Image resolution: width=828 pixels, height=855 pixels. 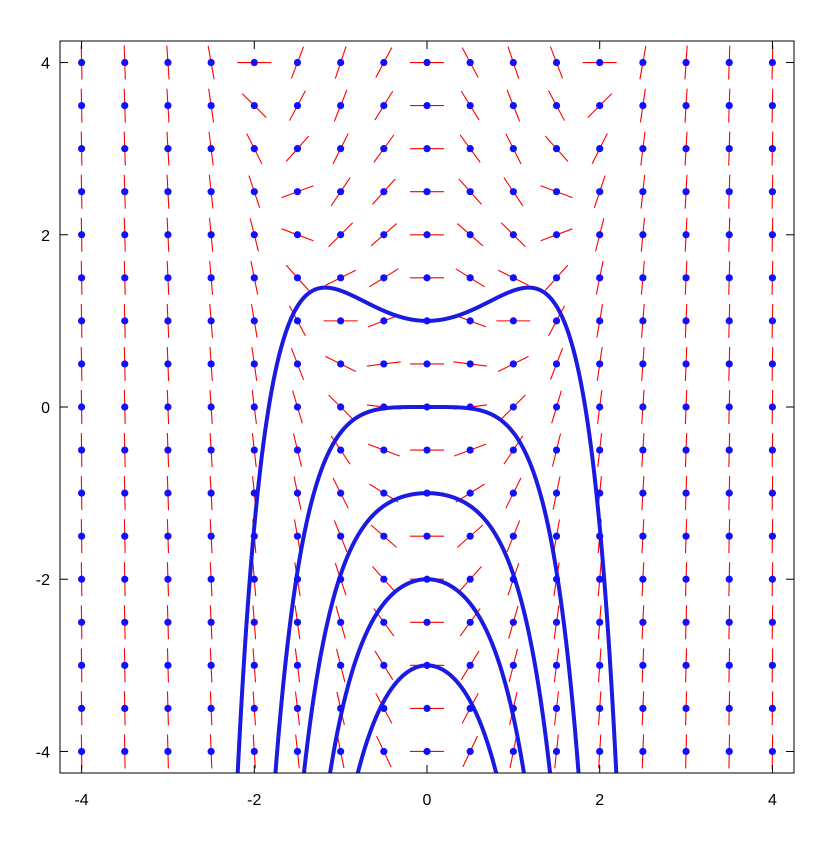 What do you see at coordinates (254, 800) in the screenshot?
I see `x-tick-label: -2` at bounding box center [254, 800].